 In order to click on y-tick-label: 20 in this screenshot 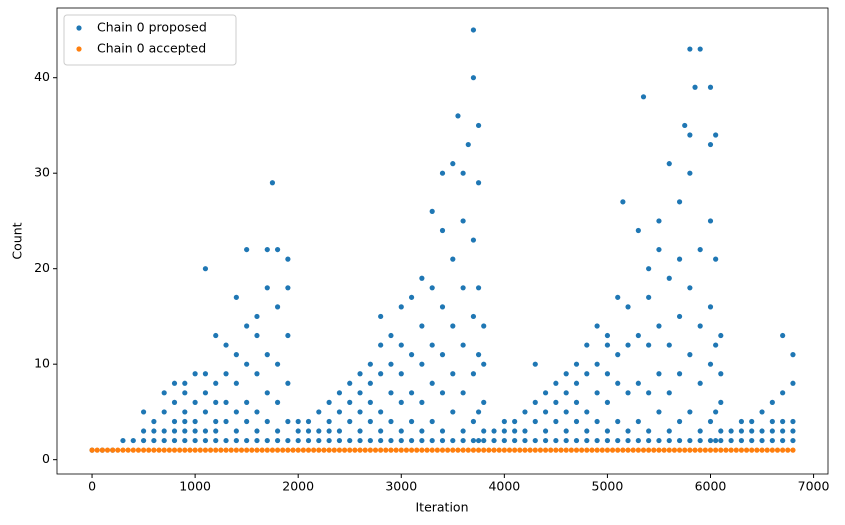, I will do `click(42, 267)`.